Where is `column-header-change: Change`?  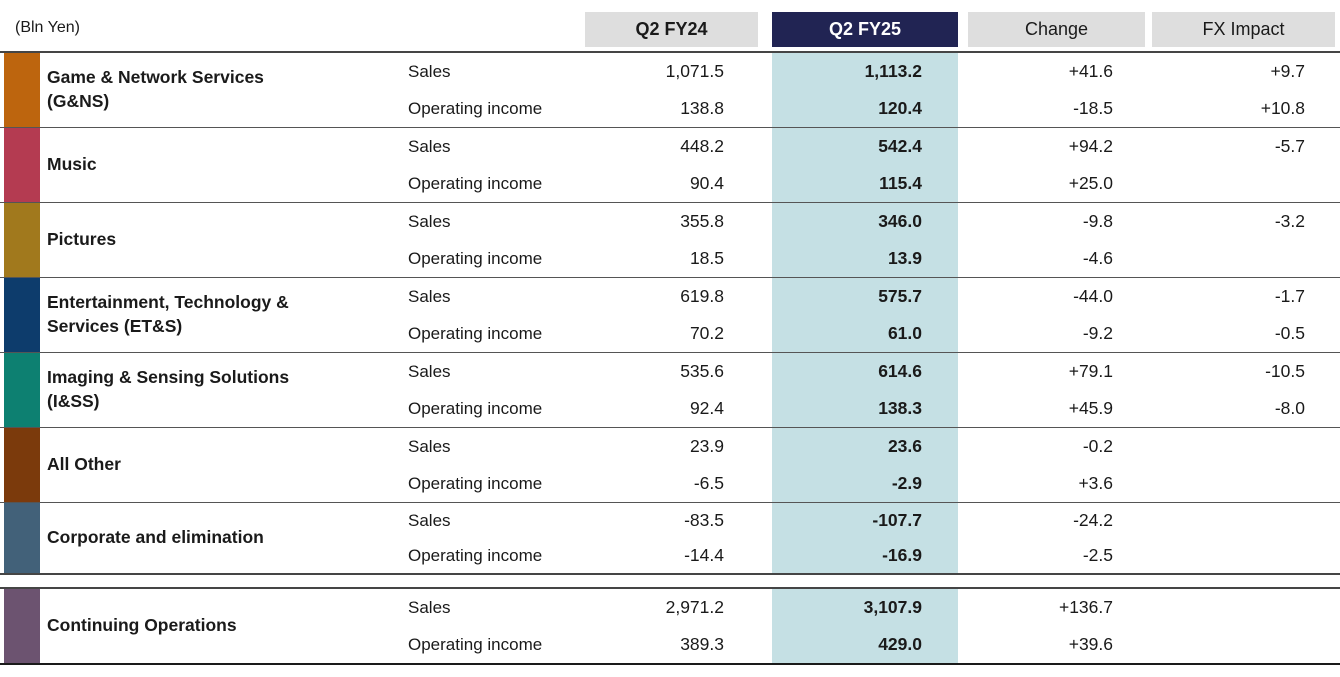
column-header-change: Change is located at coordinates (1056, 29).